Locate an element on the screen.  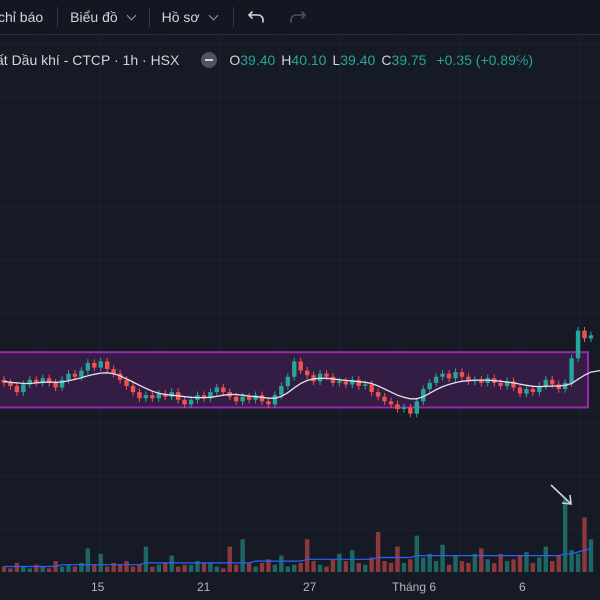
redo-button is located at coordinates (297, 17).